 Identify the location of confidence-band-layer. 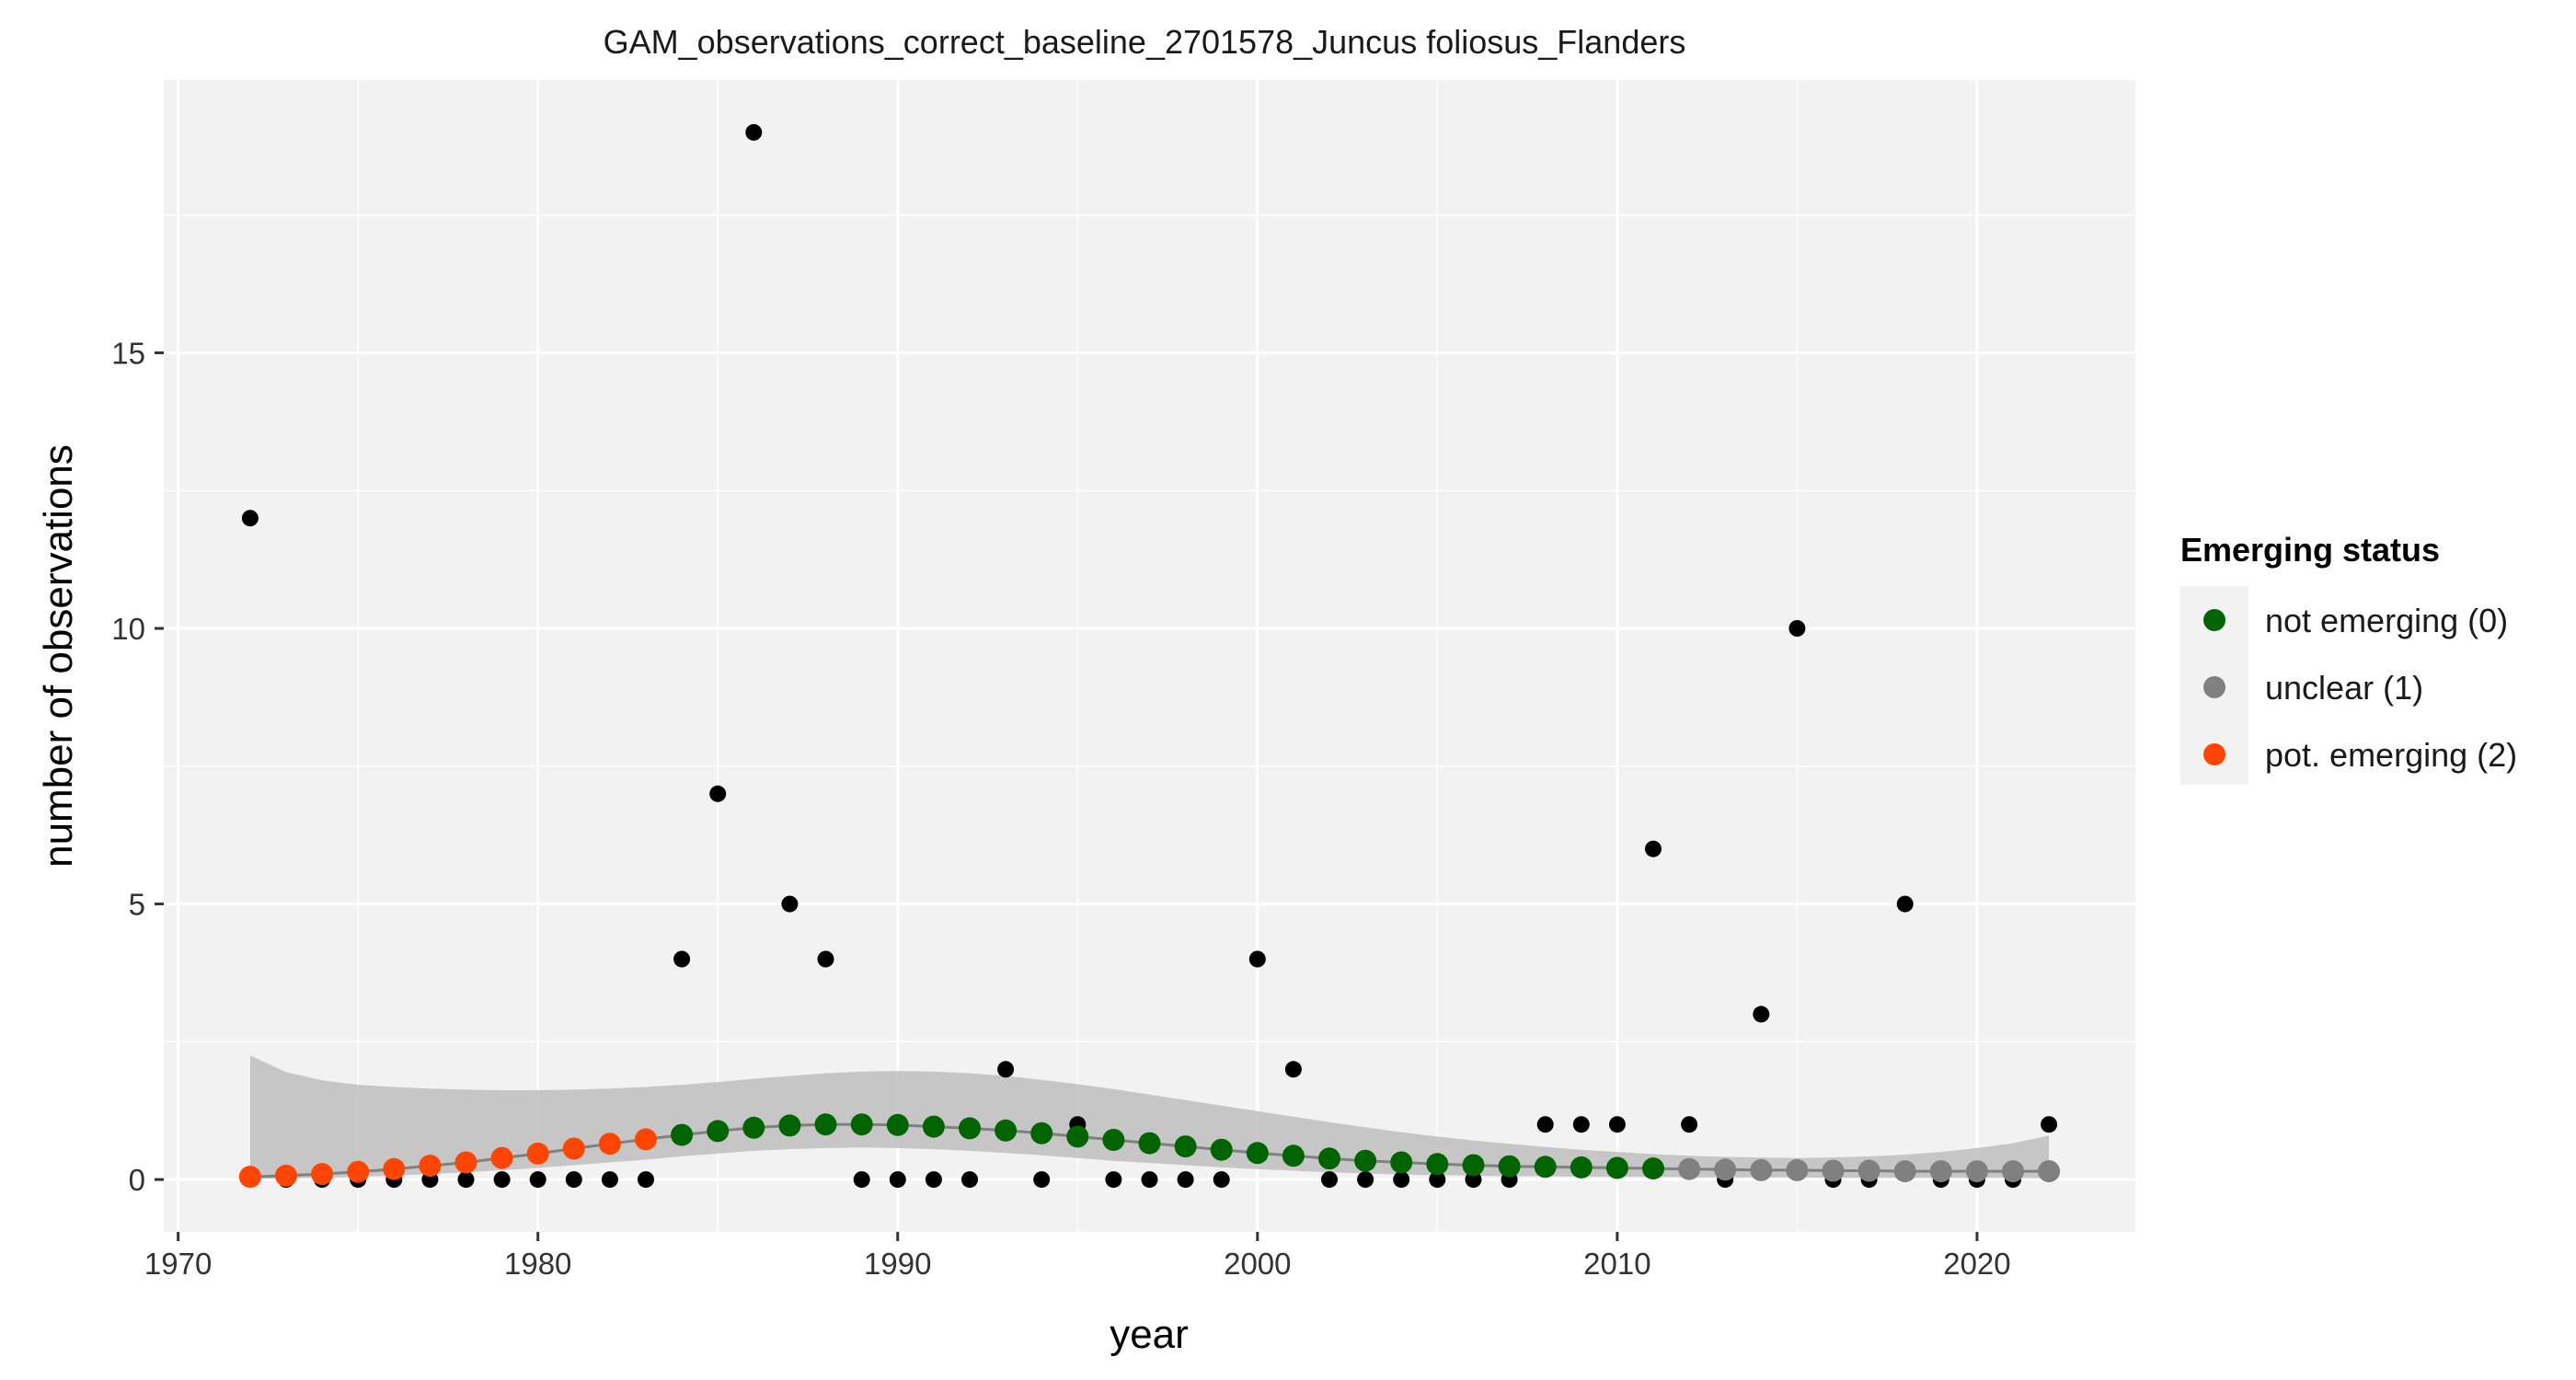
(1149, 1117).